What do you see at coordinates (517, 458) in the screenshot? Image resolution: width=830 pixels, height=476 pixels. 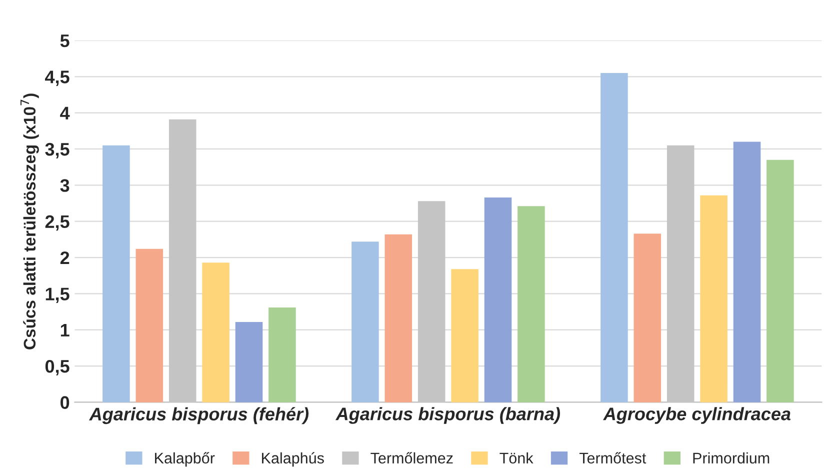 I see `legend-label: Tönk` at bounding box center [517, 458].